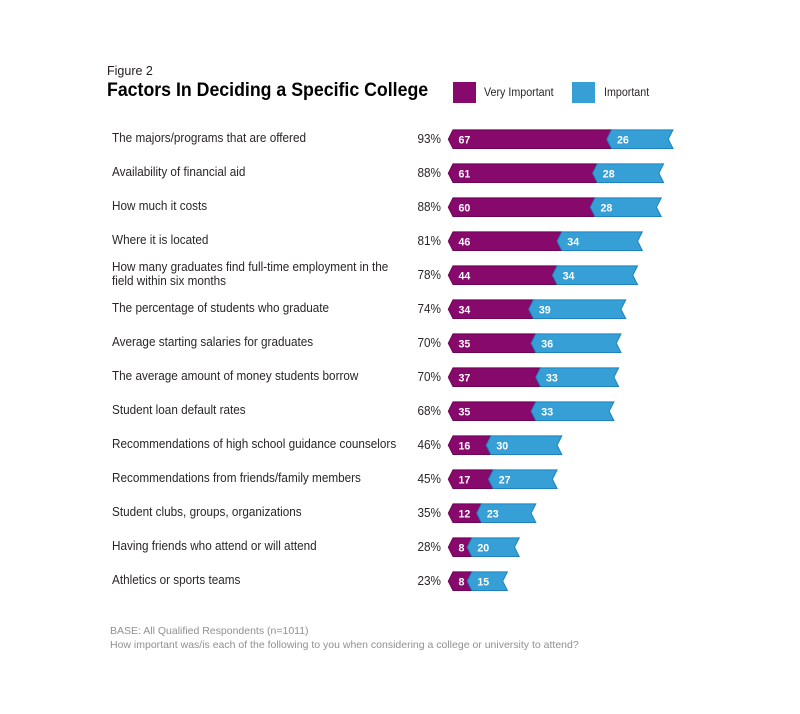 This screenshot has height=714, width=800. Describe the element at coordinates (465, 480) in the screenshot. I see `svg-text: 17` at that location.